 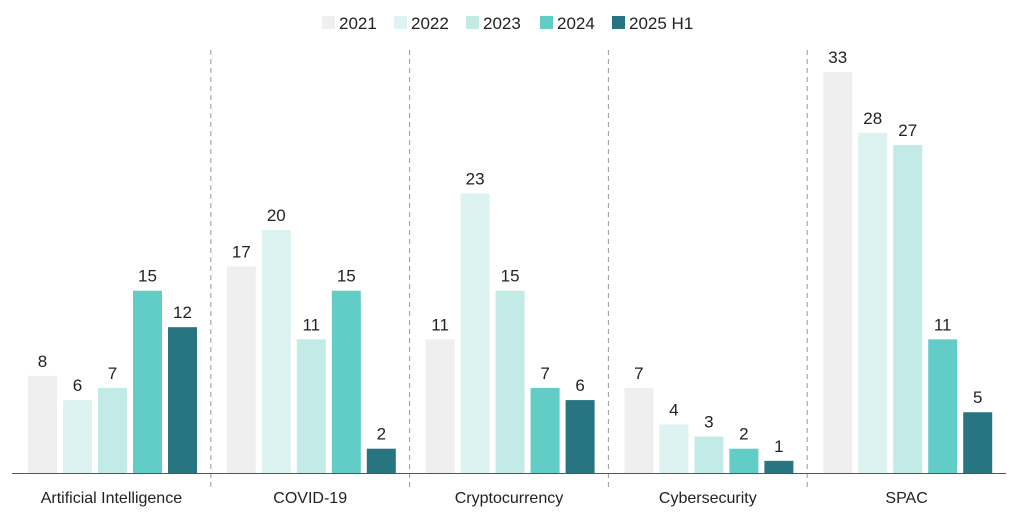 What do you see at coordinates (241, 369) in the screenshot?
I see `bar-covid-19-2021` at bounding box center [241, 369].